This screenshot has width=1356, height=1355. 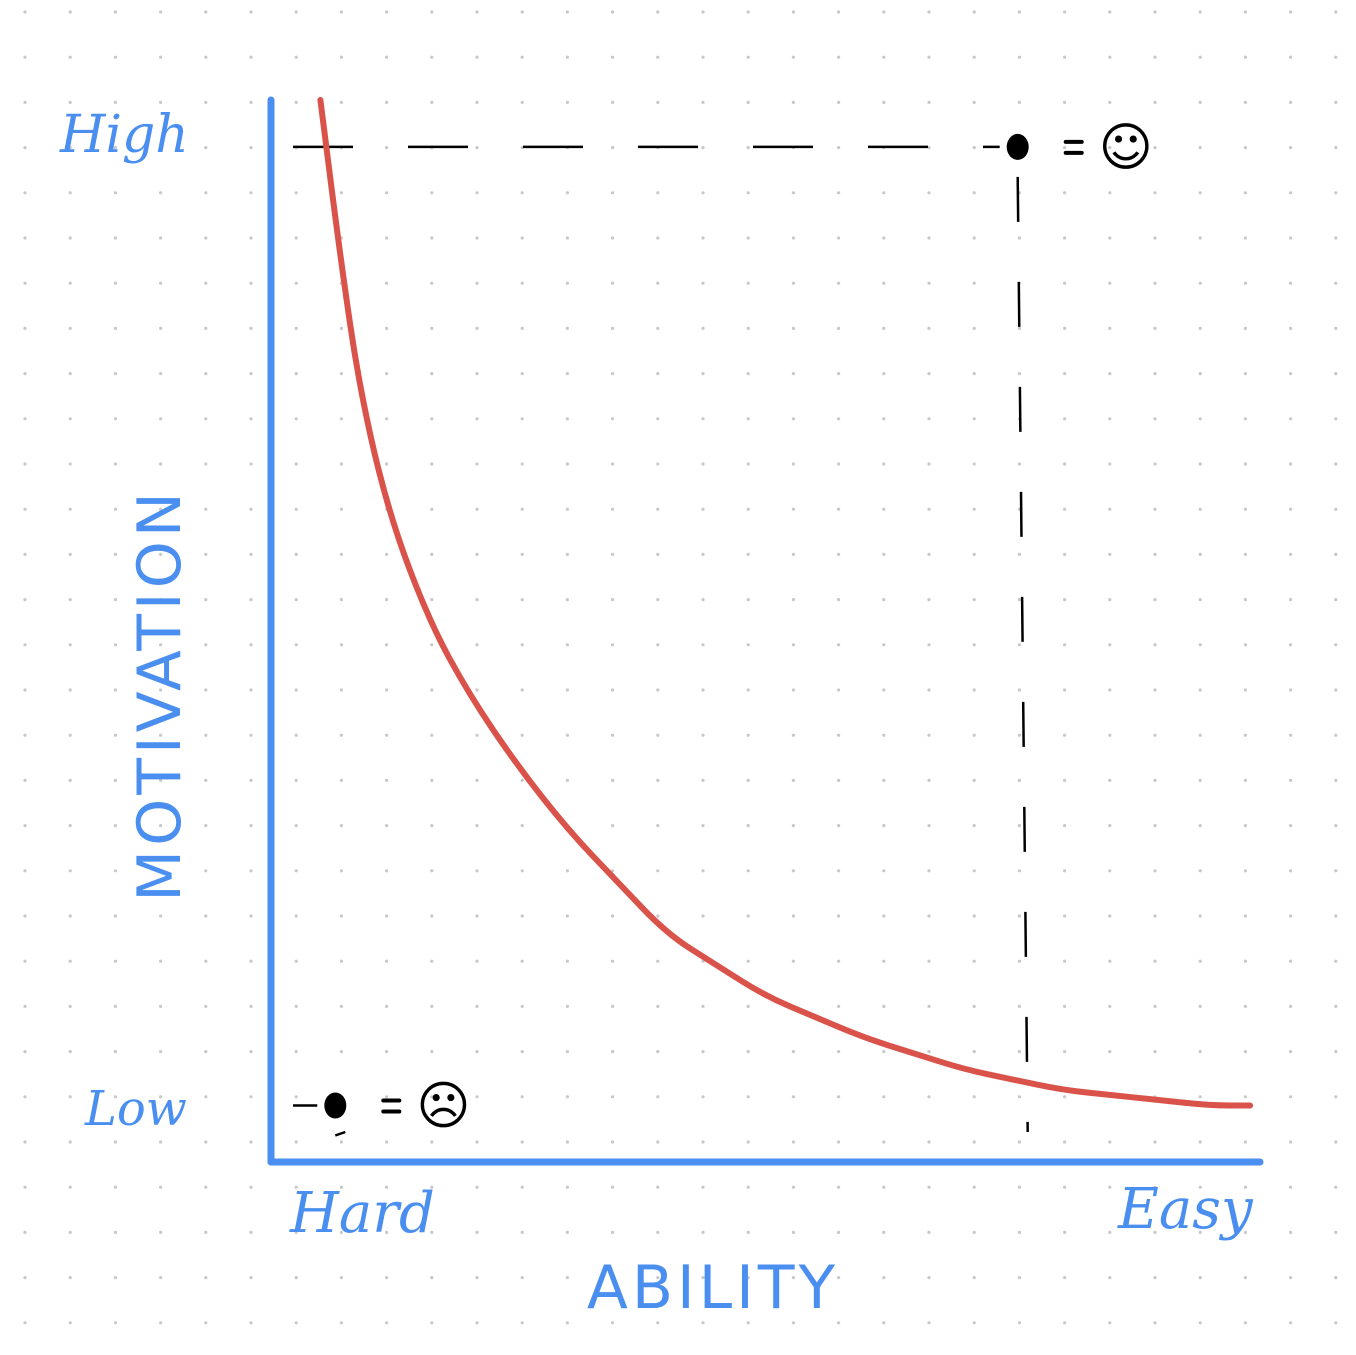 I want to click on guide-vertical-happy, so click(x=1022, y=654).